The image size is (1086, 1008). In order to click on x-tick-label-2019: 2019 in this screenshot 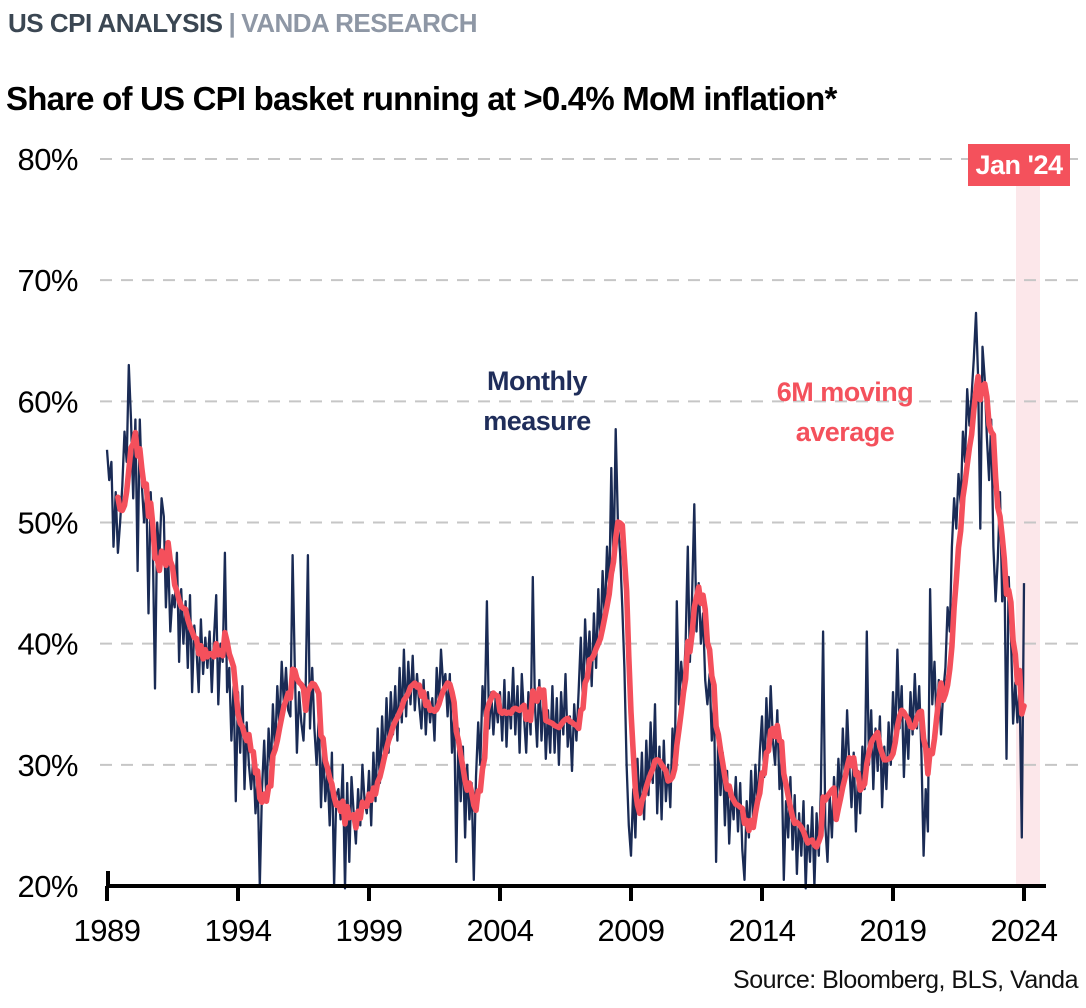, I will do `click(893, 930)`.